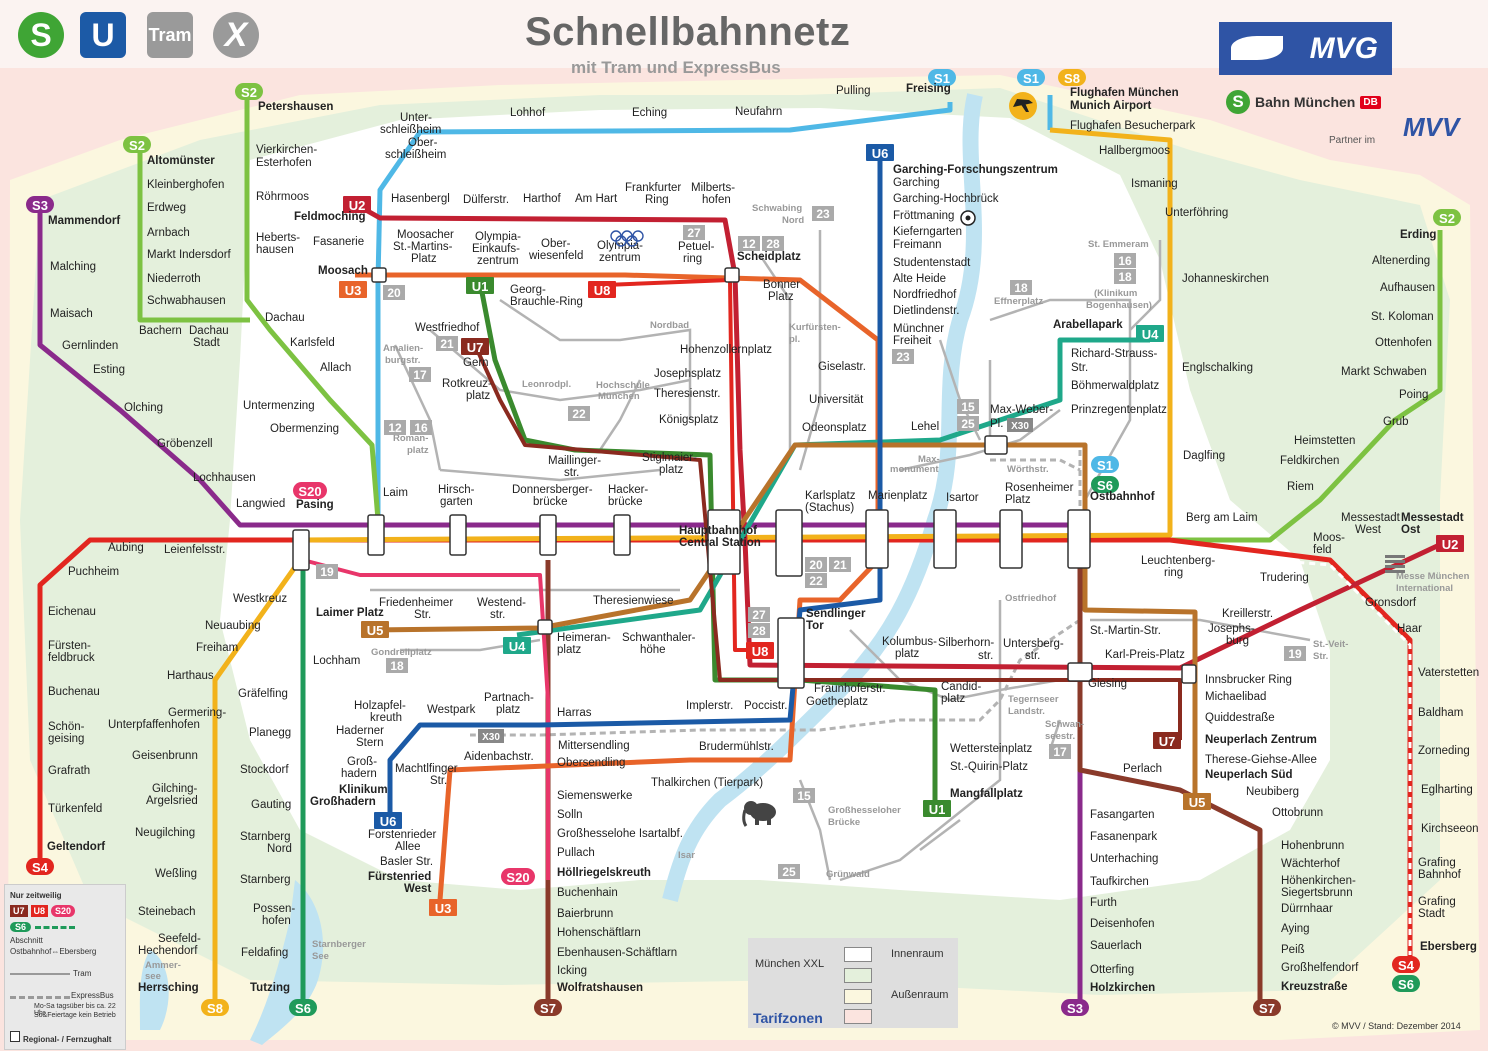 The height and width of the screenshot is (1051, 1488). Describe the element at coordinates (1448, 673) in the screenshot. I see `station-label: Vaterstetten` at that location.